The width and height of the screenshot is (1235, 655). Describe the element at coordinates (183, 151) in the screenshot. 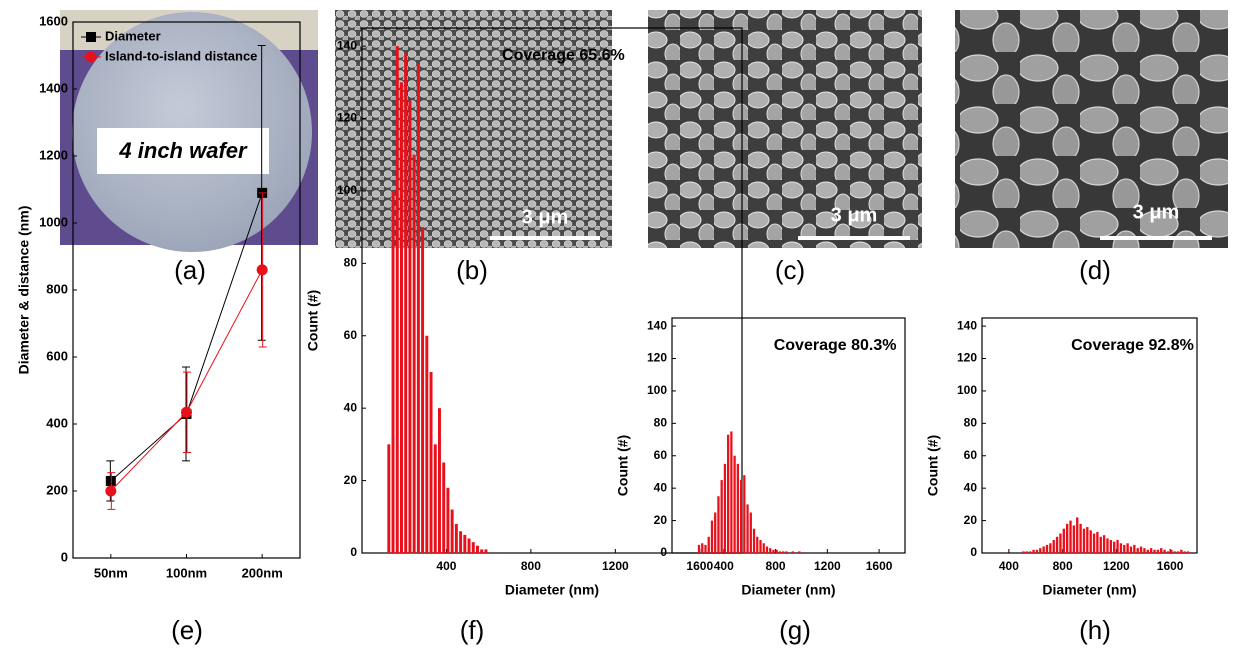

I see `wafer-label-box` at that location.